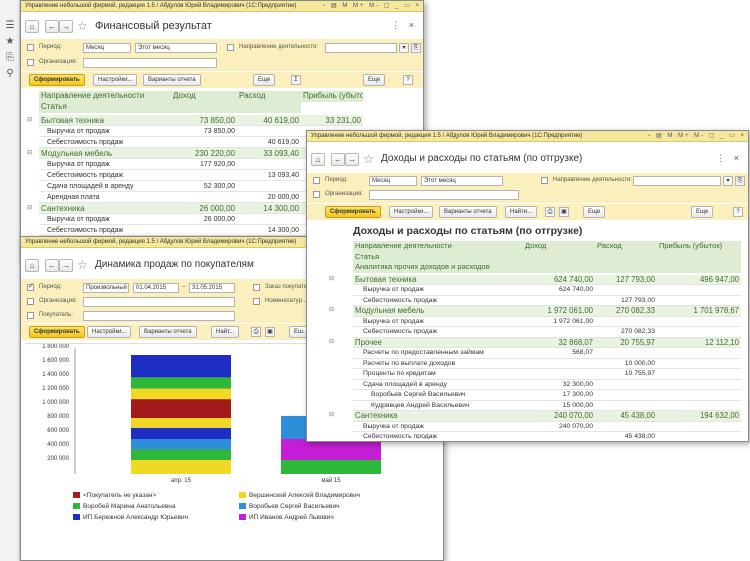  What do you see at coordinates (547, 290) in the screenshot?
I see `table-row: Выручка от продаж 624 740,00` at bounding box center [547, 290].